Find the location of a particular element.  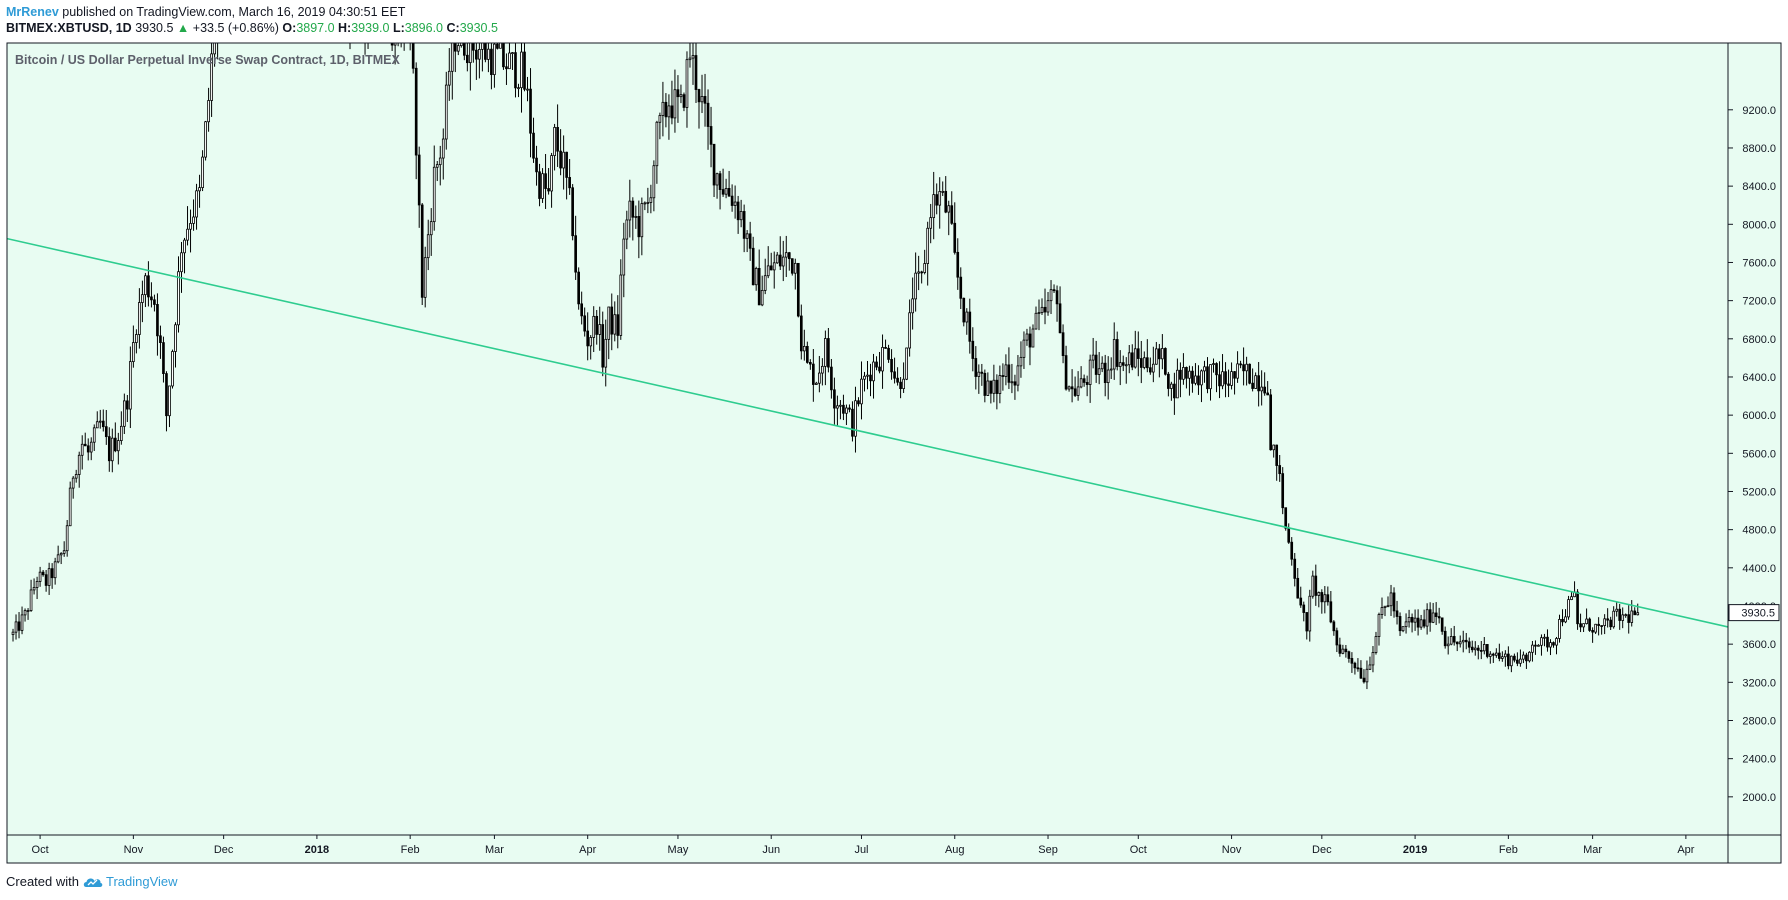

price-tick-label: 6400.0 is located at coordinates (1759, 378).